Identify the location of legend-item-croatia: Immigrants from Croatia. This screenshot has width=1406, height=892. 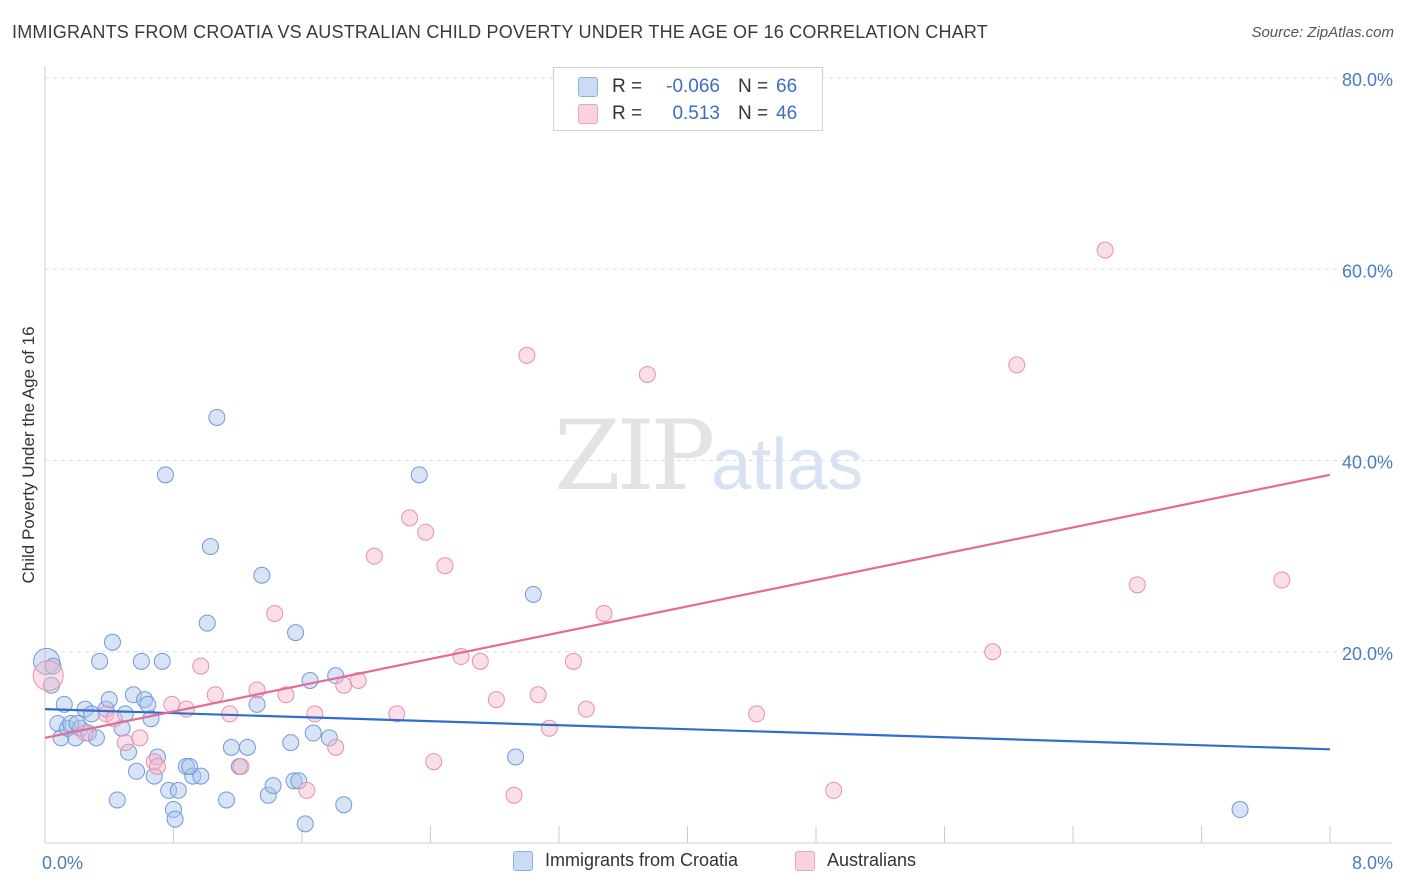
(625, 860).